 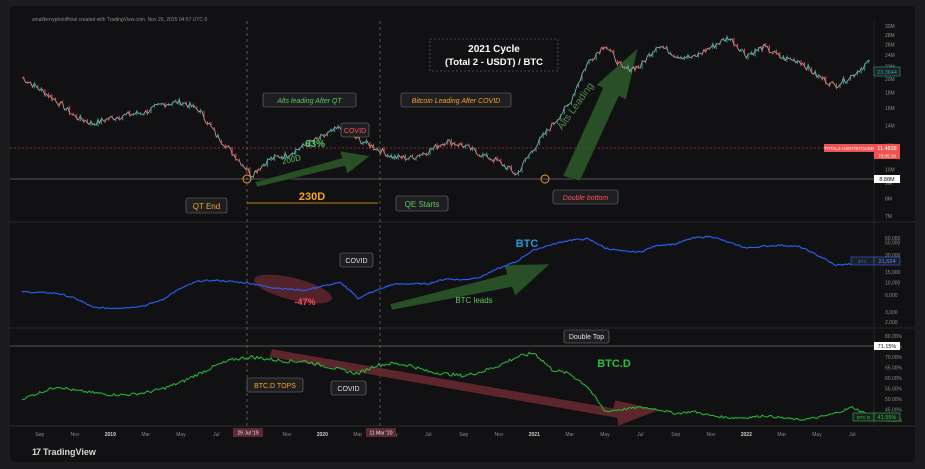 What do you see at coordinates (887, 262) in the screenshot?
I see `svg-text: 21,624` at bounding box center [887, 262].